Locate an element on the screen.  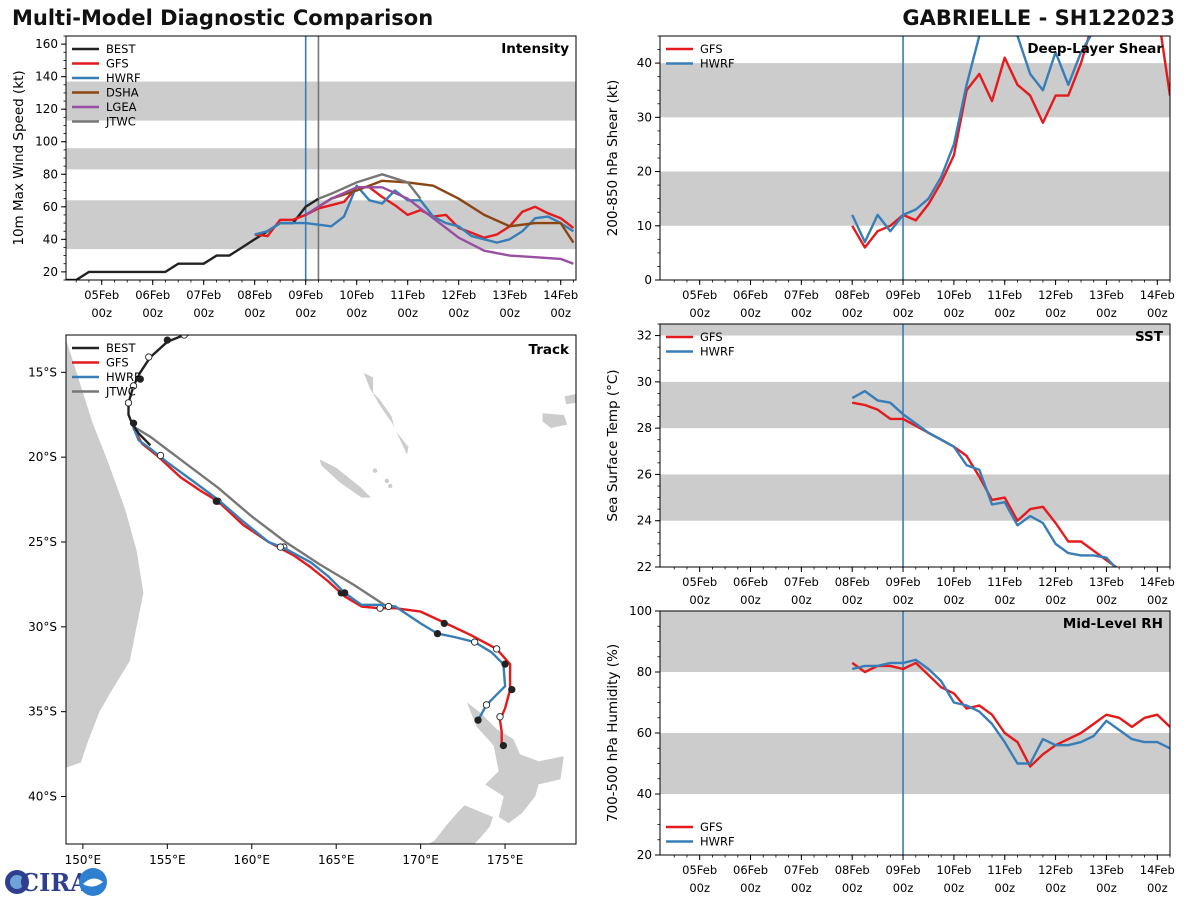
intensity-x-tick-date: 12Feb is located at coordinates (458, 295).